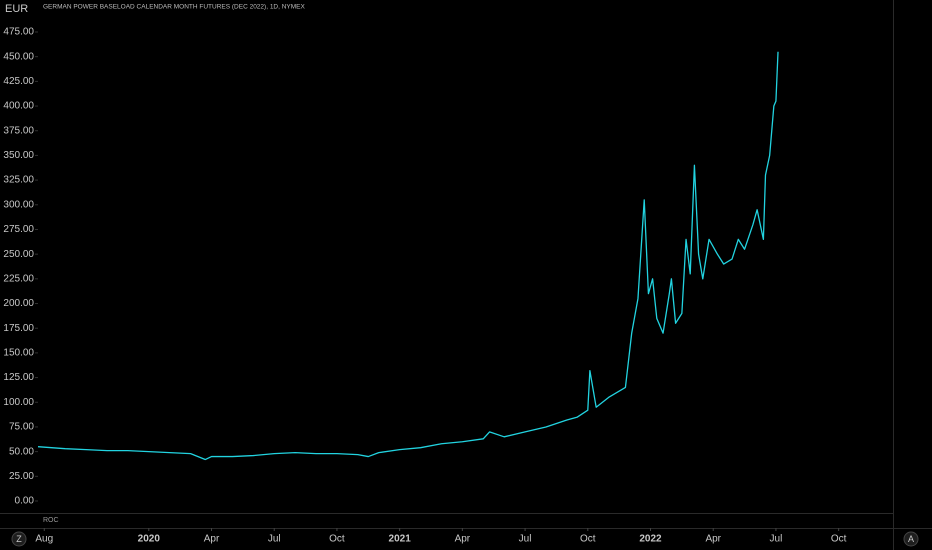 The height and width of the screenshot is (550, 932). Describe the element at coordinates (18, 32) in the screenshot. I see `y-tick-label: 475.00` at that location.